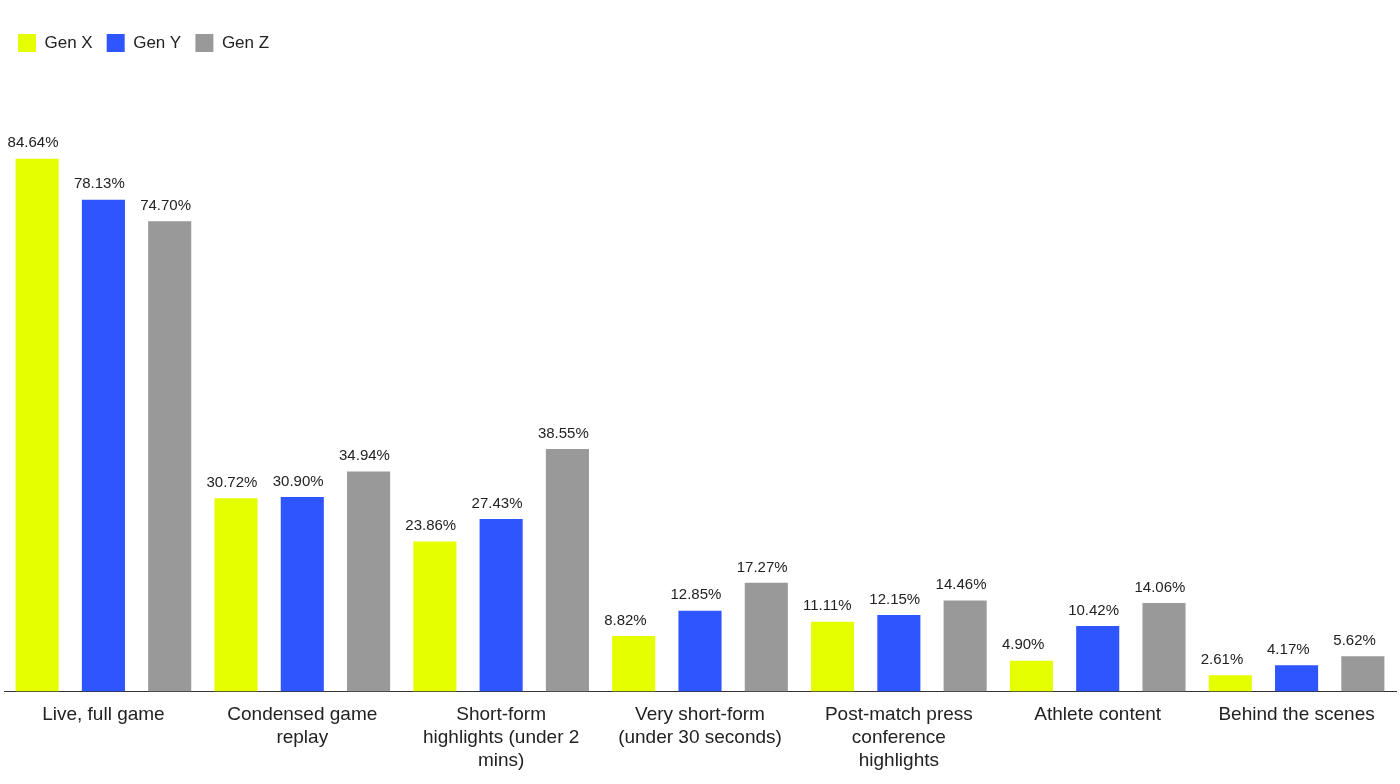  What do you see at coordinates (166, 204) in the screenshot?
I see `data-label: 74.70%` at bounding box center [166, 204].